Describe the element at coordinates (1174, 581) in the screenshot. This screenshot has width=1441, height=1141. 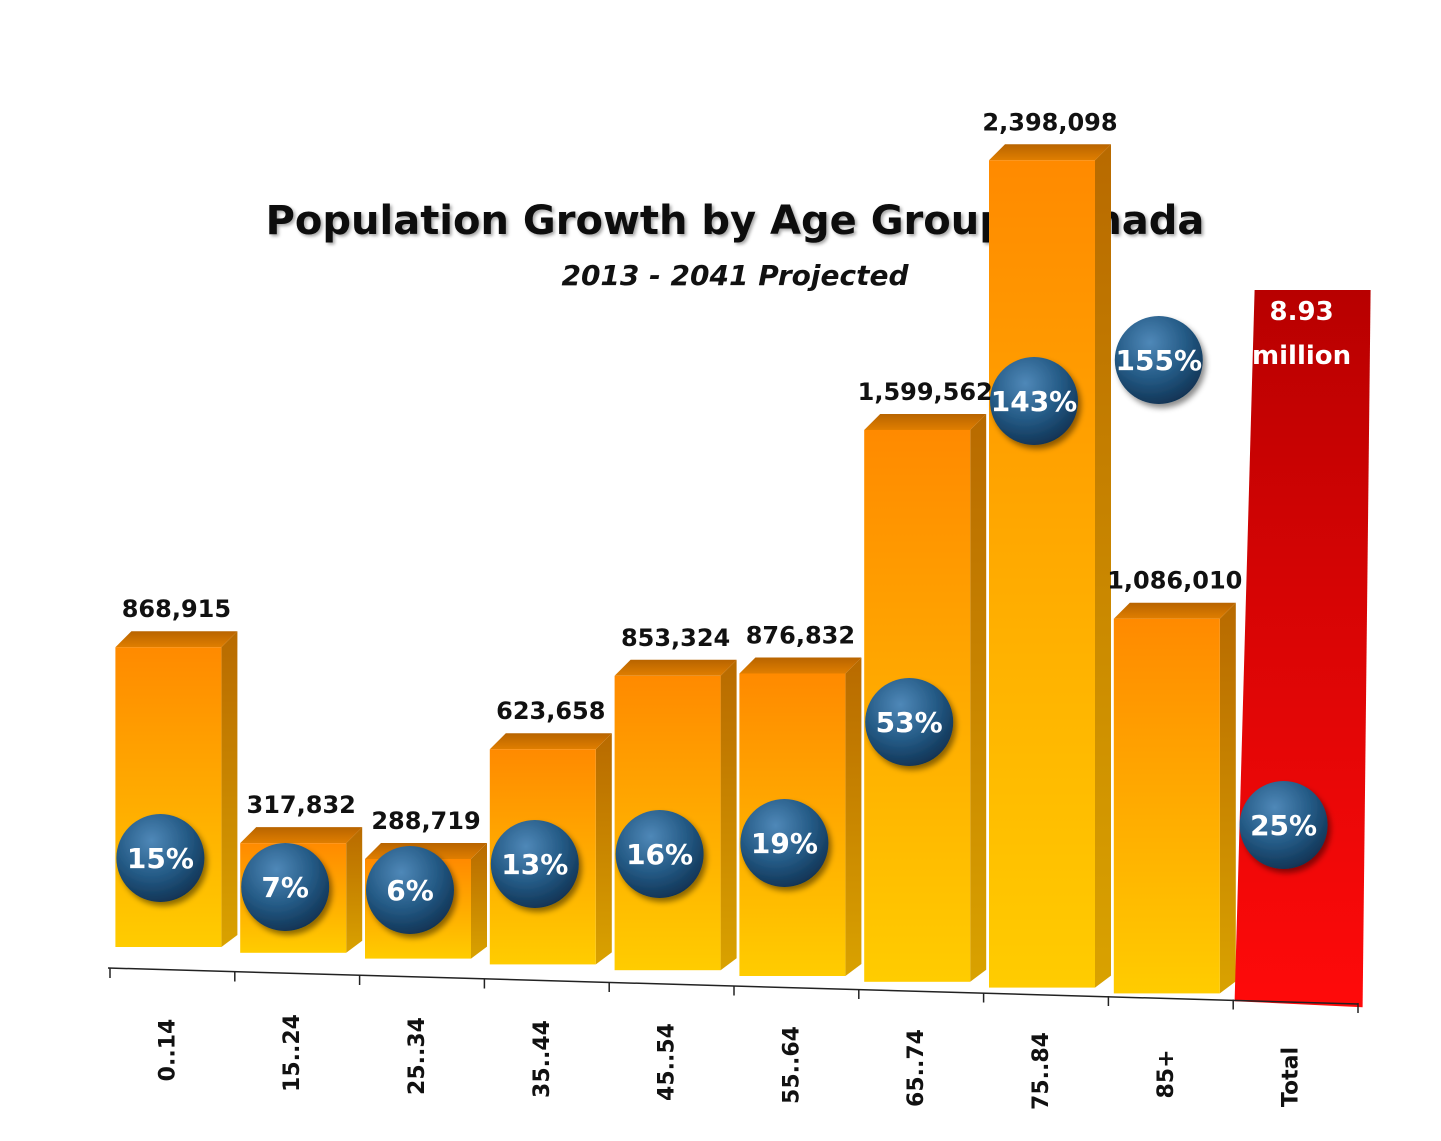
I see `value-label-8: 1,086,010` at that location.